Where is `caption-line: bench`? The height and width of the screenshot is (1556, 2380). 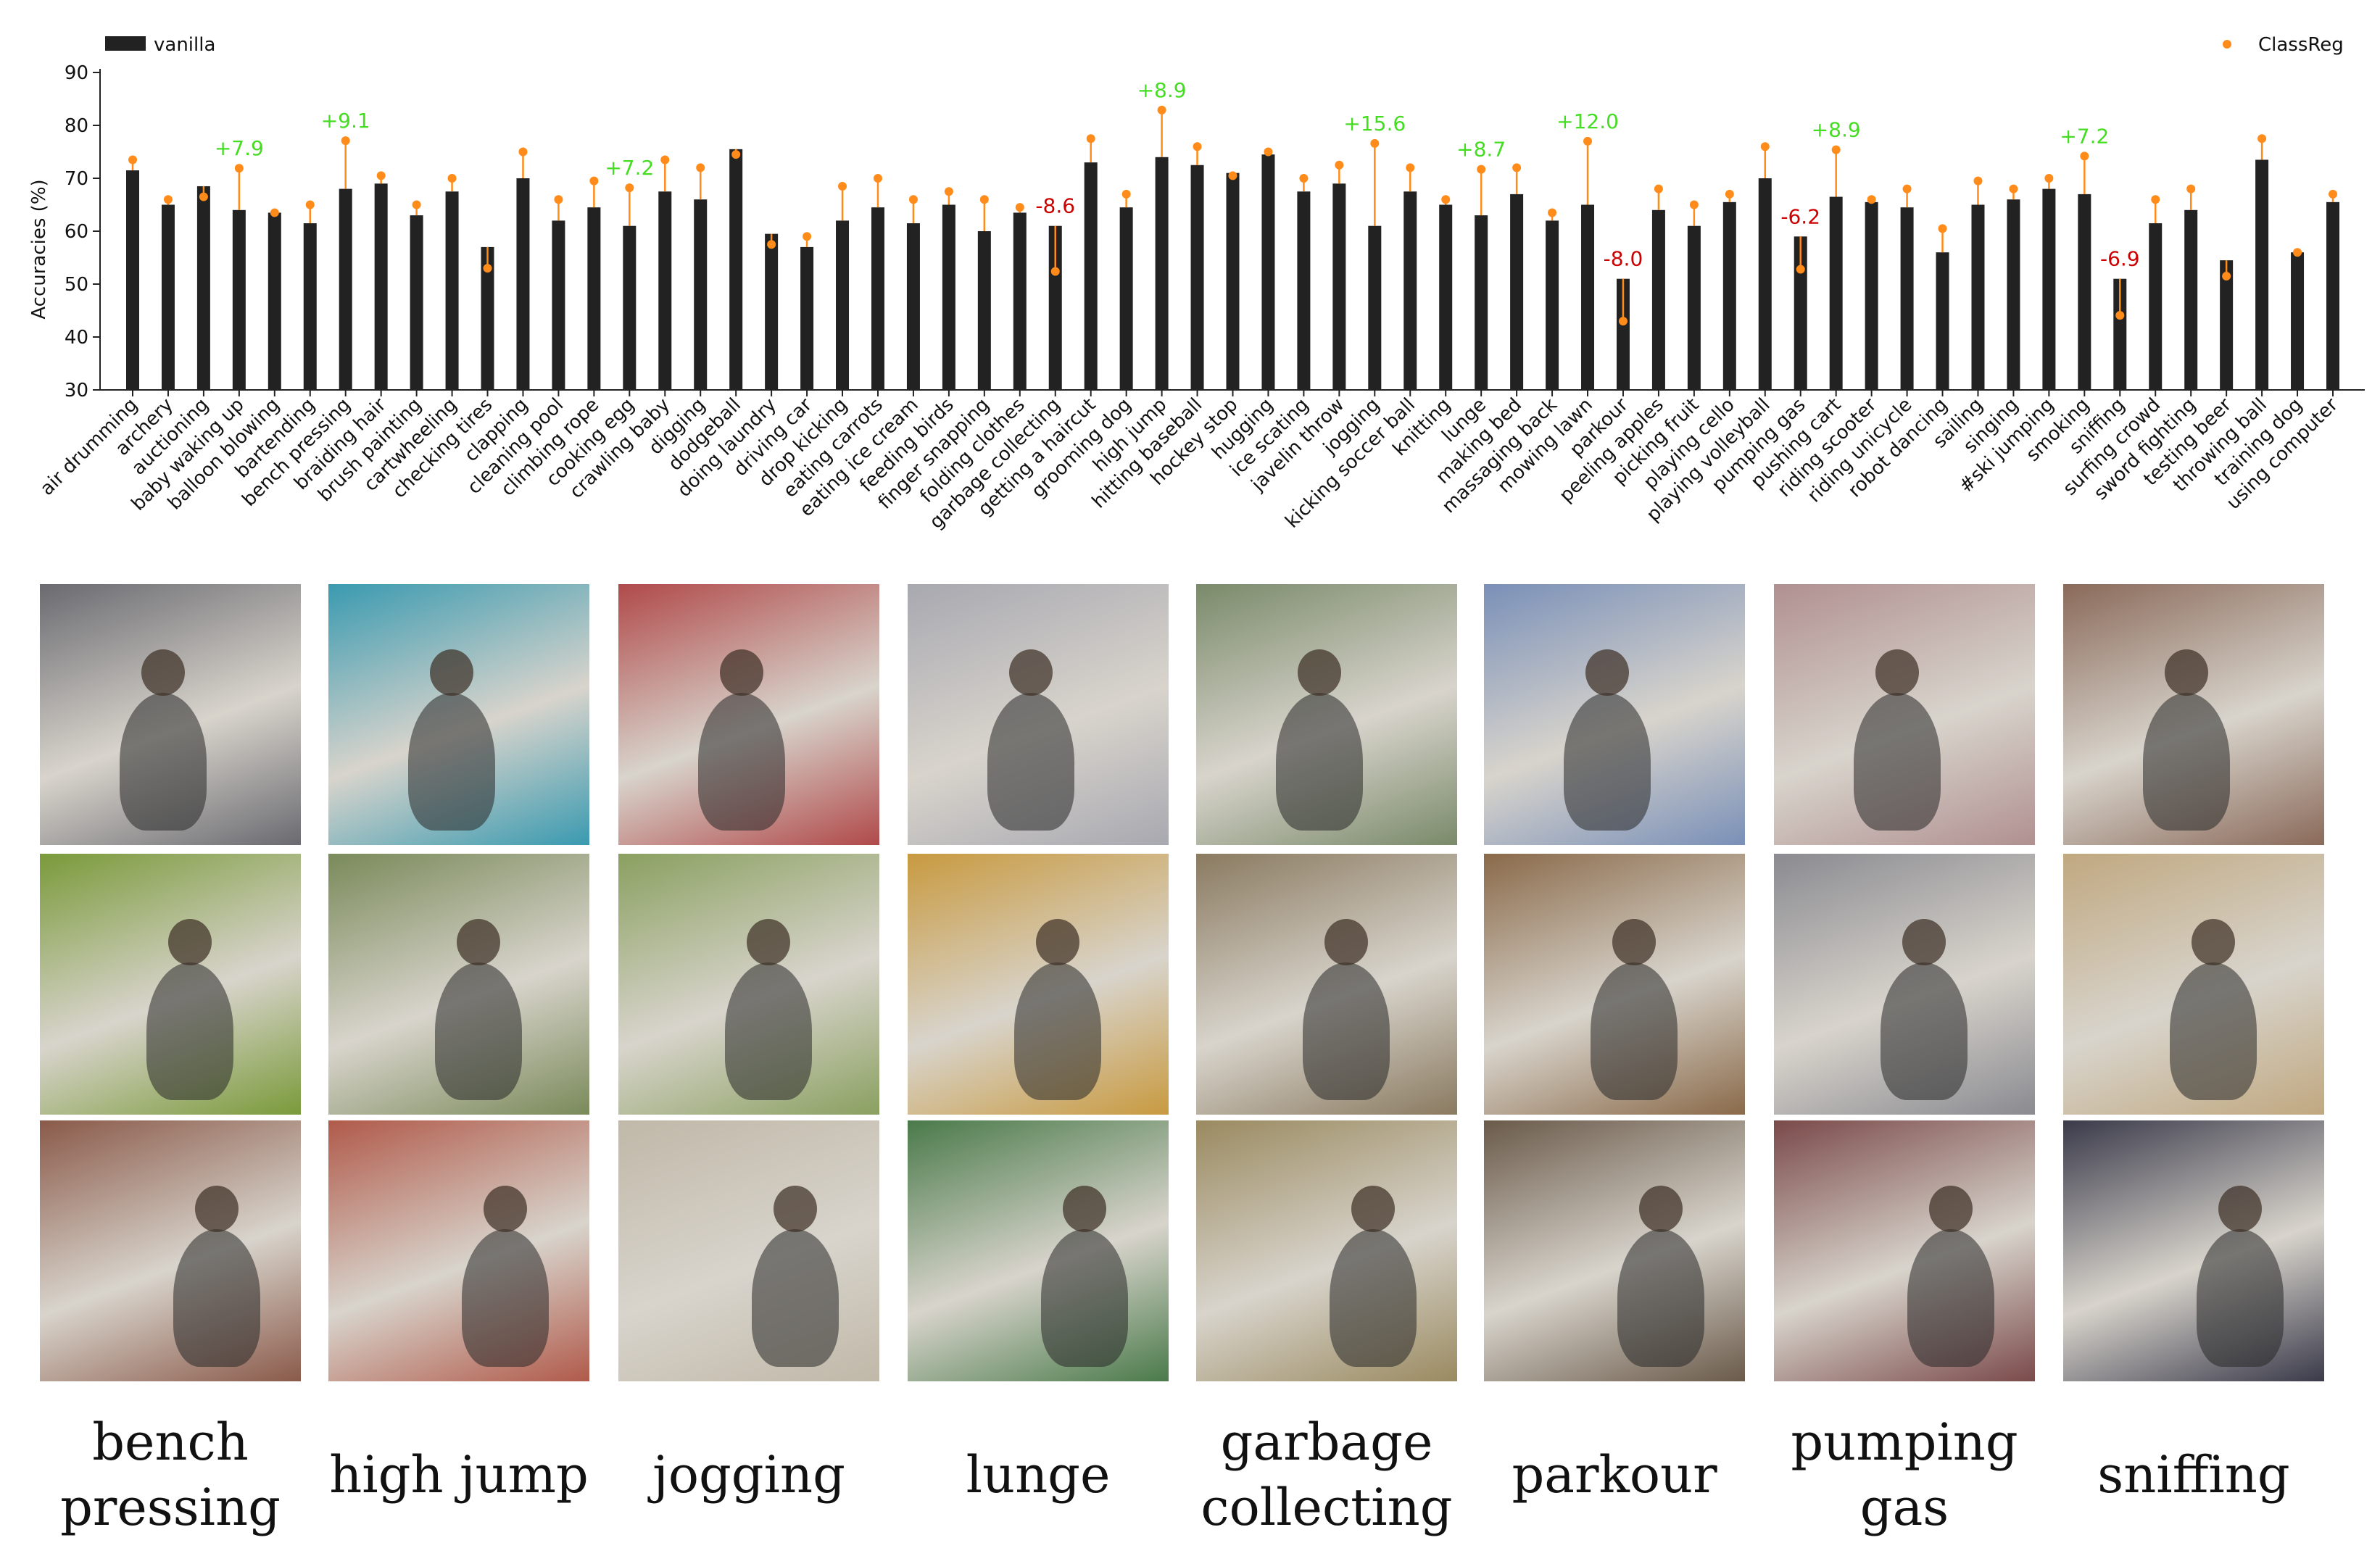 caption-line: bench is located at coordinates (170, 1442).